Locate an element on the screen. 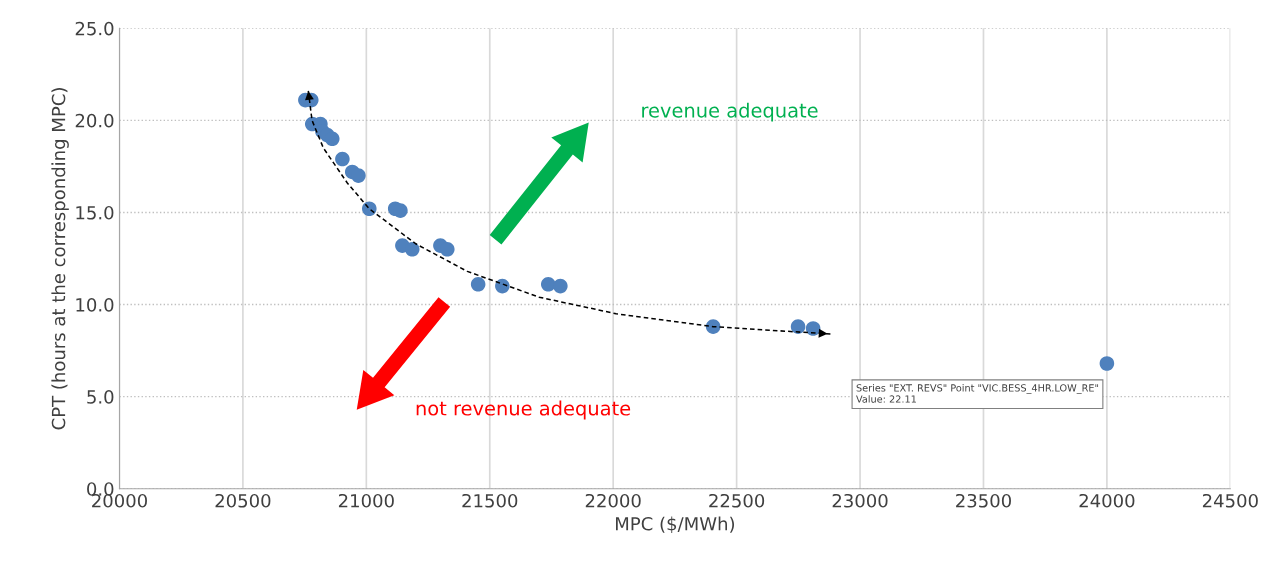 The width and height of the screenshot is (1271, 577). x-tick-label: 20000 is located at coordinates (119, 500).